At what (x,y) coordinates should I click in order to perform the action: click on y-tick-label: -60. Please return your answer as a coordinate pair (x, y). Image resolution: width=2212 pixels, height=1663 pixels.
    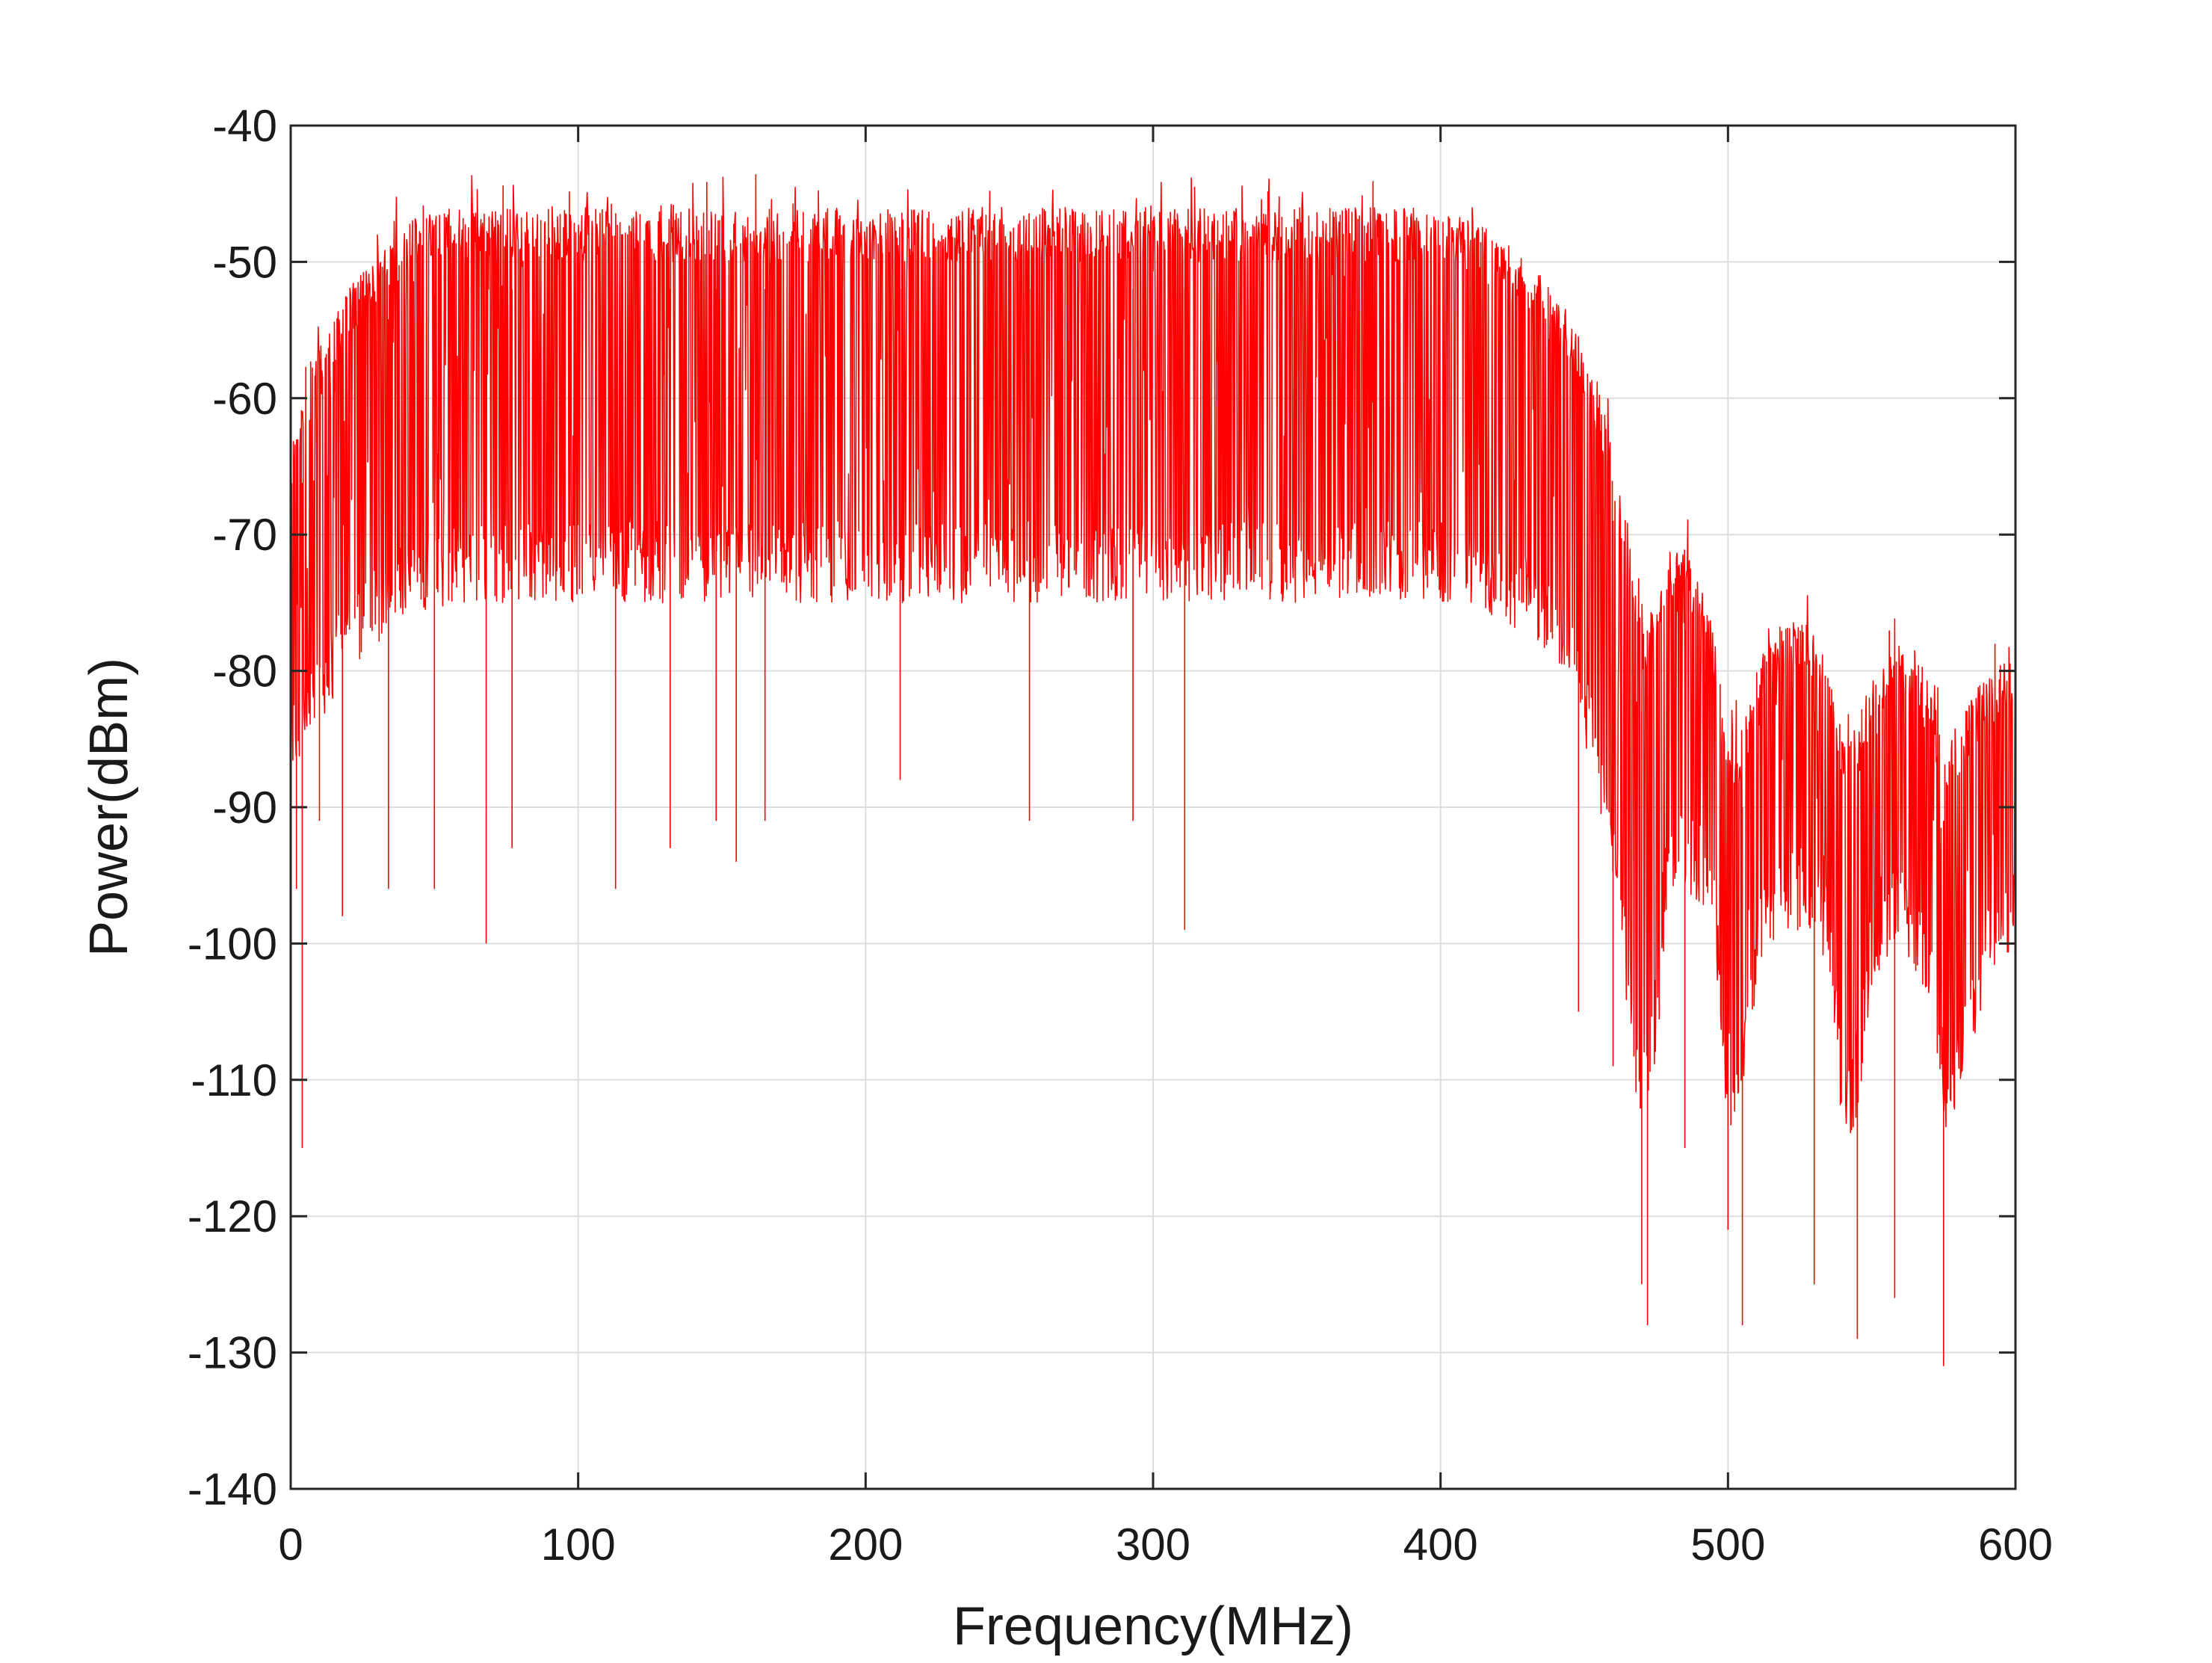
    Looking at the image, I should click on (245, 399).